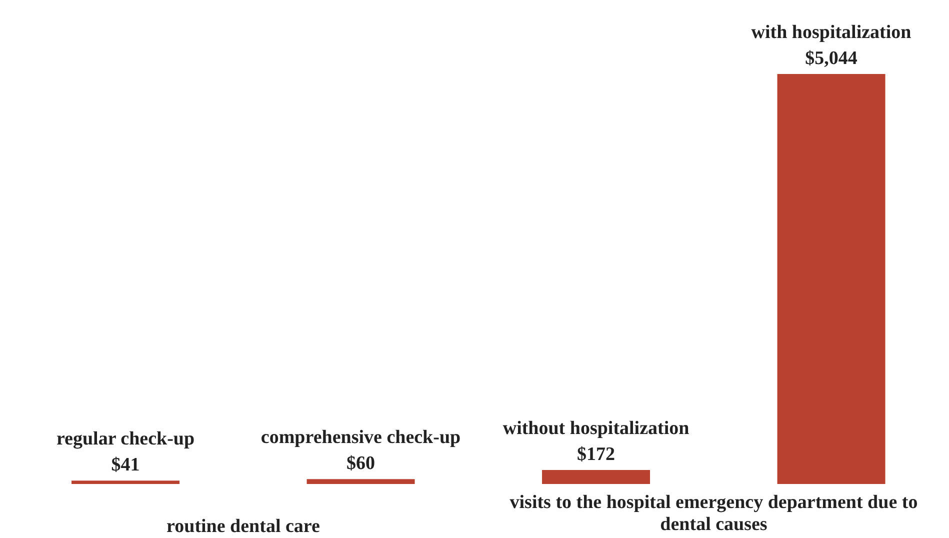 The height and width of the screenshot is (538, 949). What do you see at coordinates (360, 437) in the screenshot?
I see `x-tick-label: comprehensive check-up` at bounding box center [360, 437].